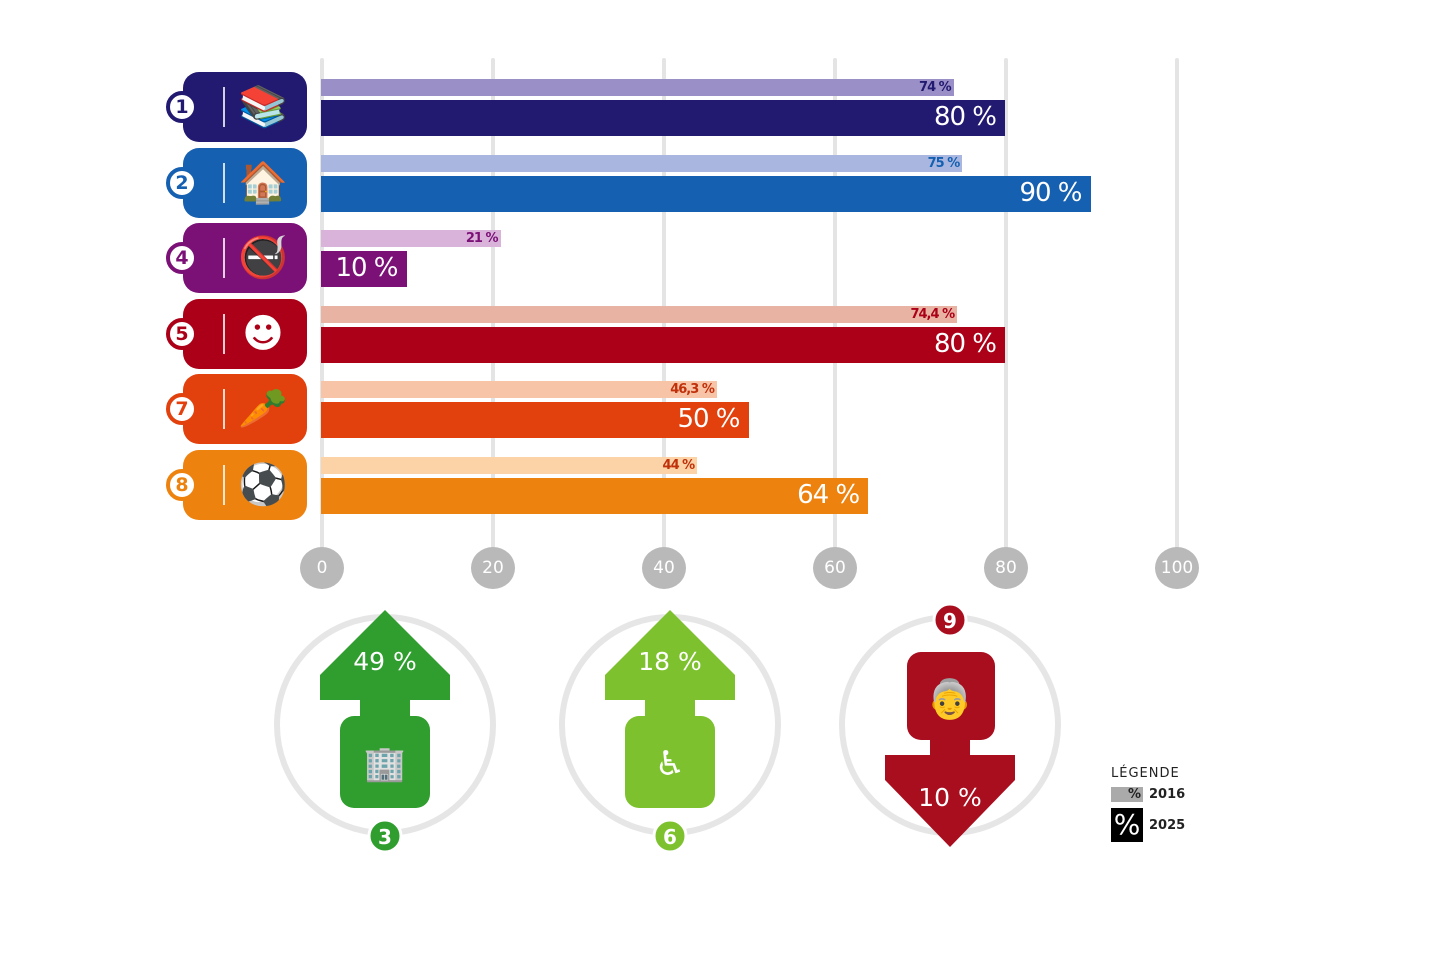 This screenshot has width=1430, height=965. I want to click on care-home-icon: ♿, so click(670, 764).